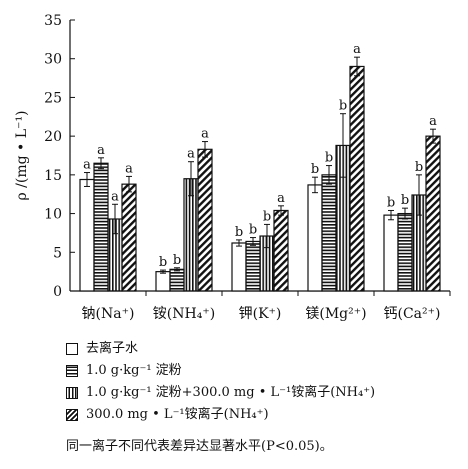  Describe the element at coordinates (53, 137) in the screenshot. I see `y-tick-label: 20` at that location.